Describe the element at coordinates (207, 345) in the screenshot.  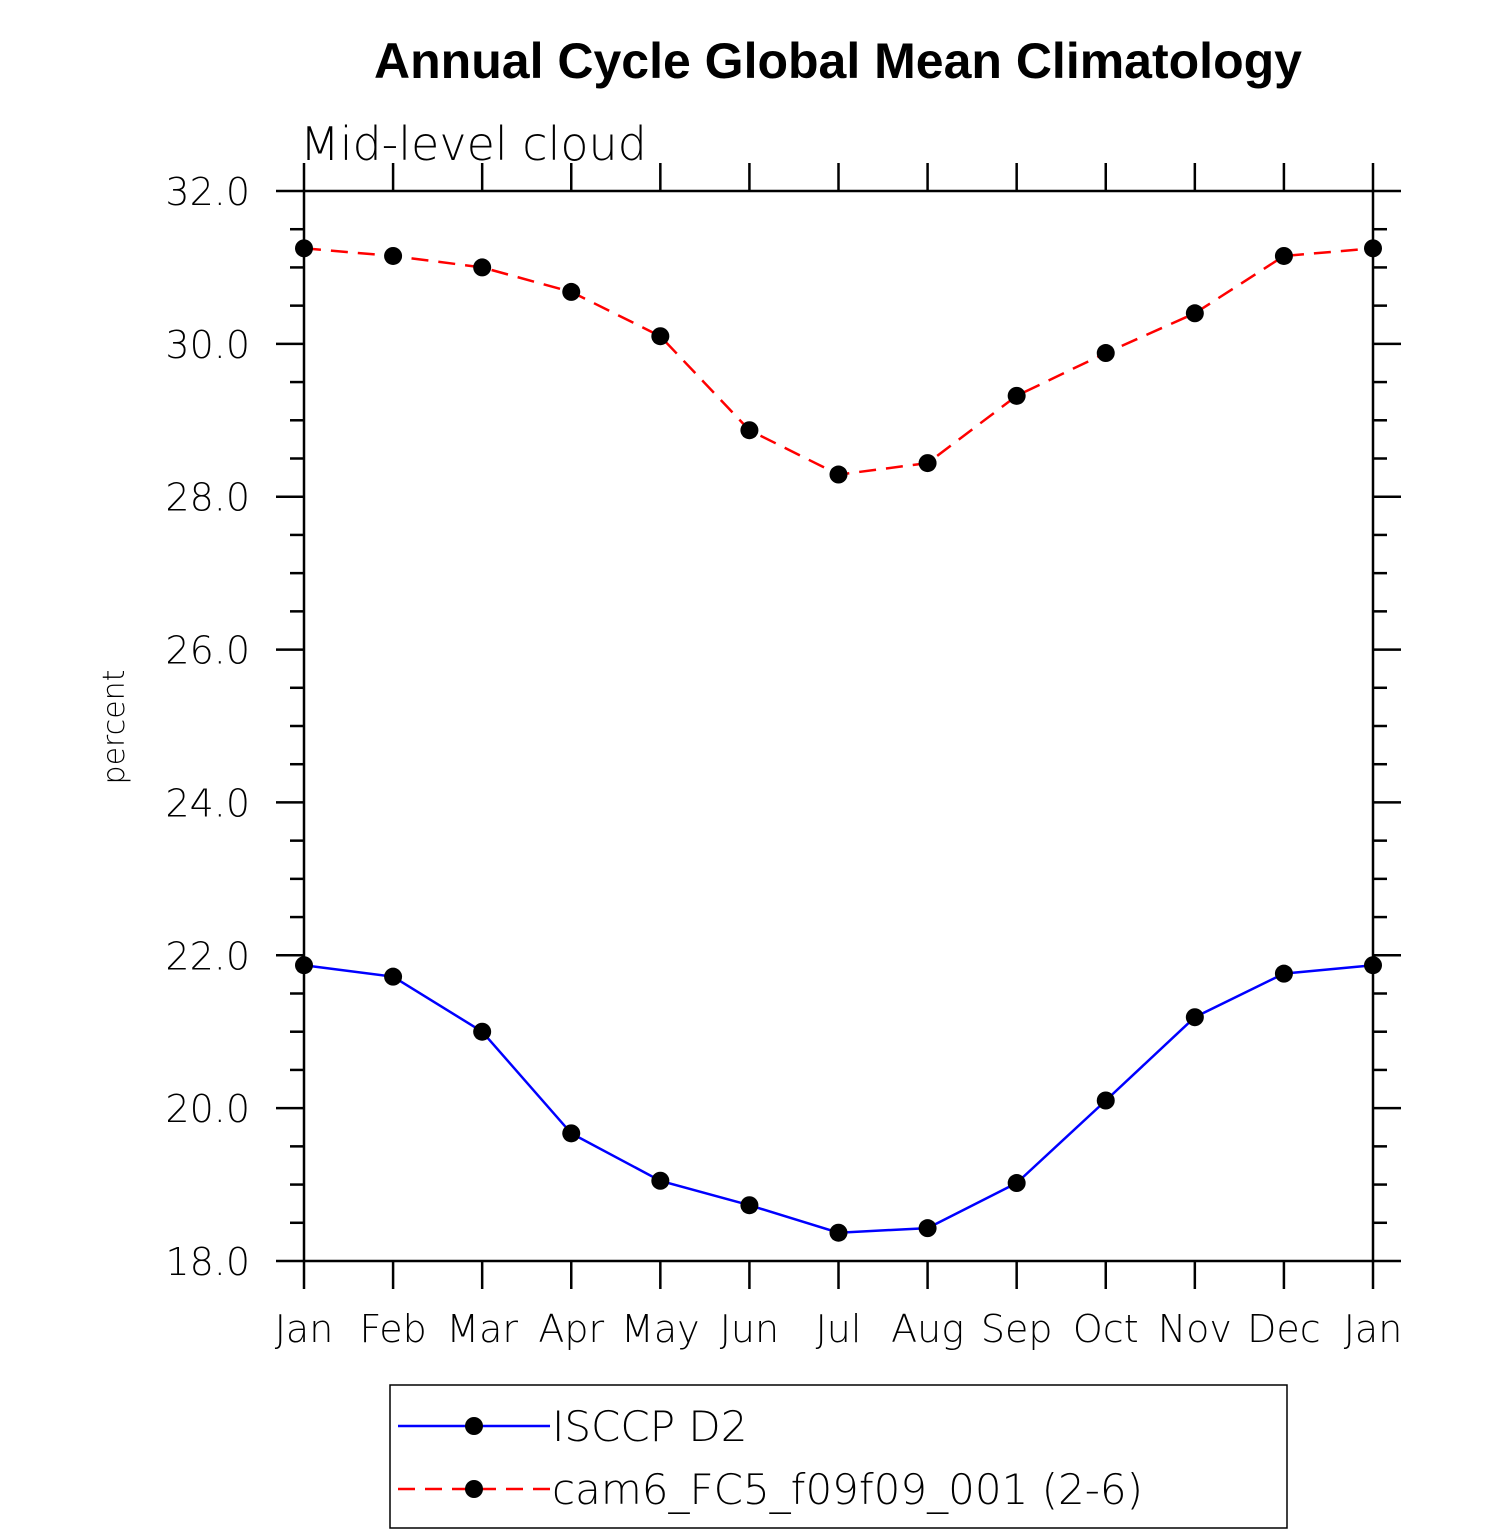
I see `y-tick-label: 30.0` at that location.